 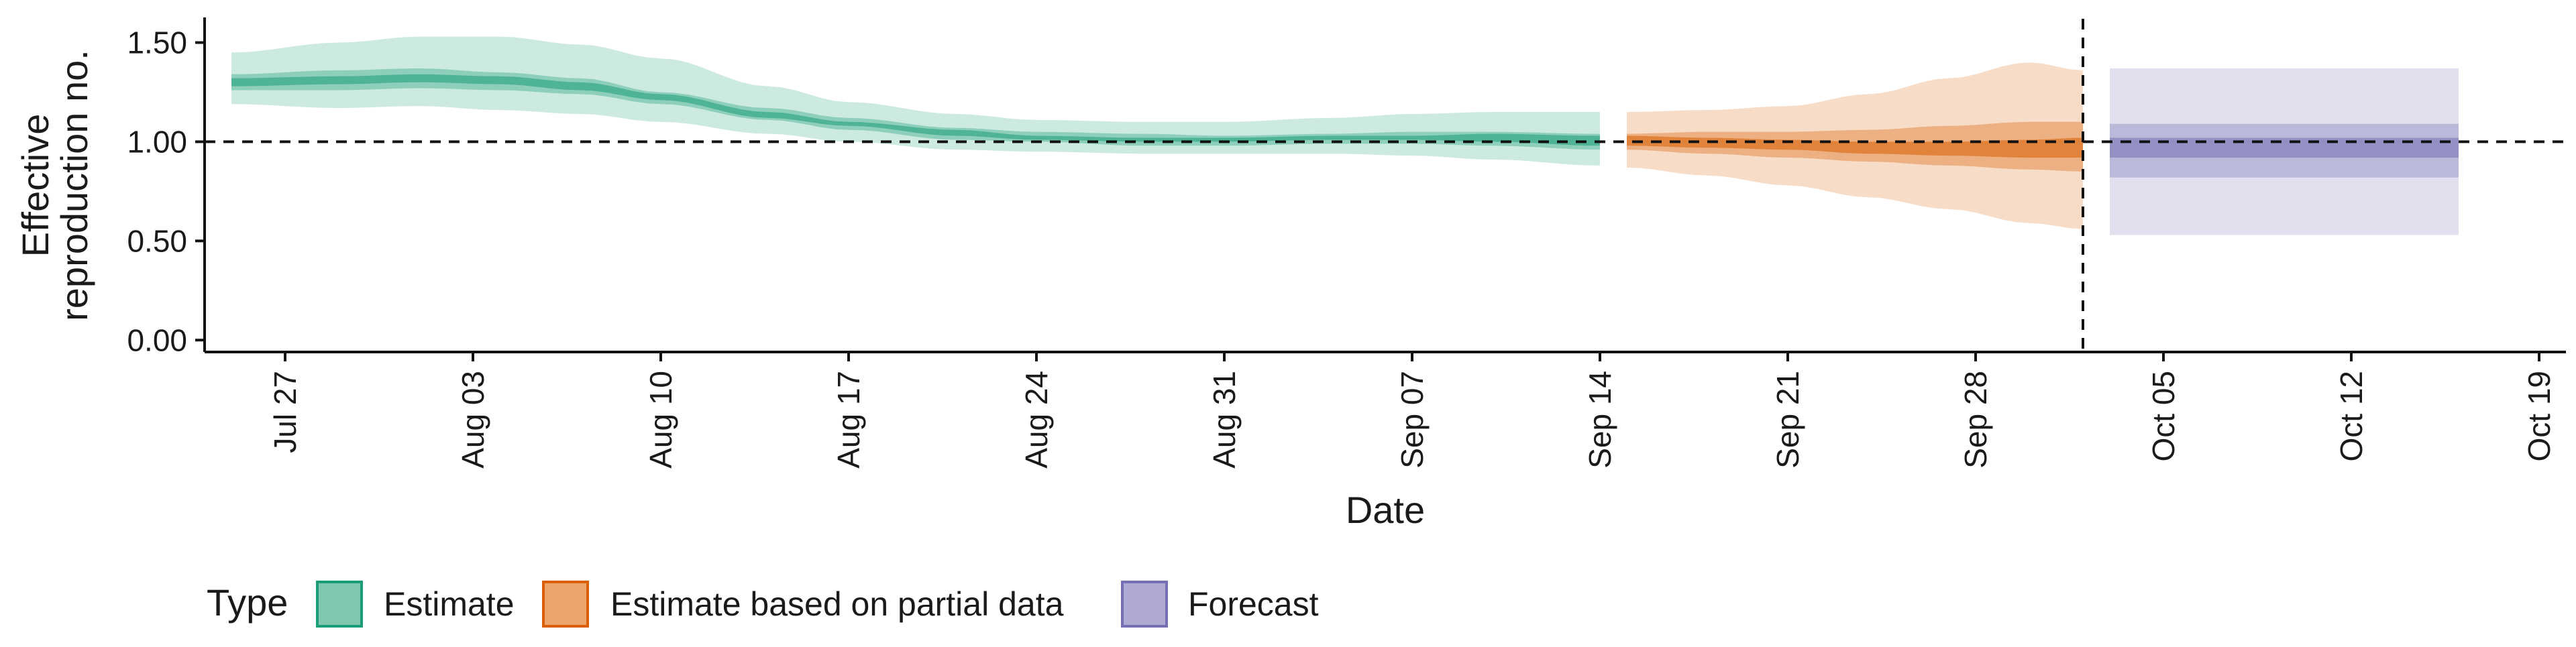 What do you see at coordinates (2284, 151) in the screenshot?
I see `series-forecast` at bounding box center [2284, 151].